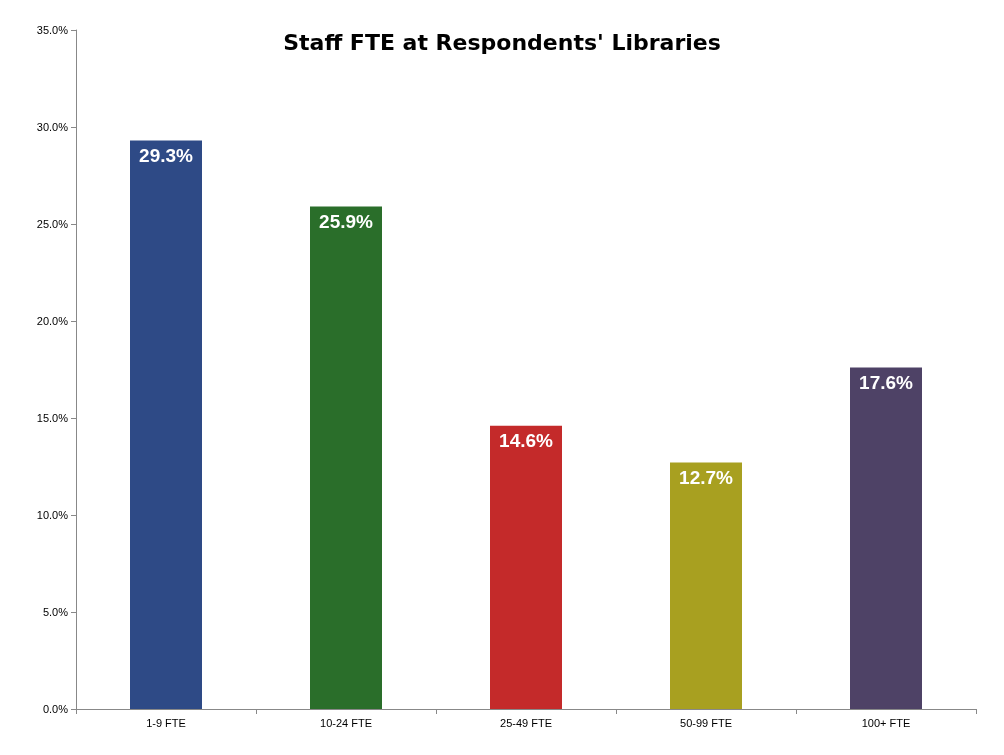 This screenshot has height=755, width=1004. What do you see at coordinates (886, 382) in the screenshot?
I see `data-label: 17.6%` at bounding box center [886, 382].